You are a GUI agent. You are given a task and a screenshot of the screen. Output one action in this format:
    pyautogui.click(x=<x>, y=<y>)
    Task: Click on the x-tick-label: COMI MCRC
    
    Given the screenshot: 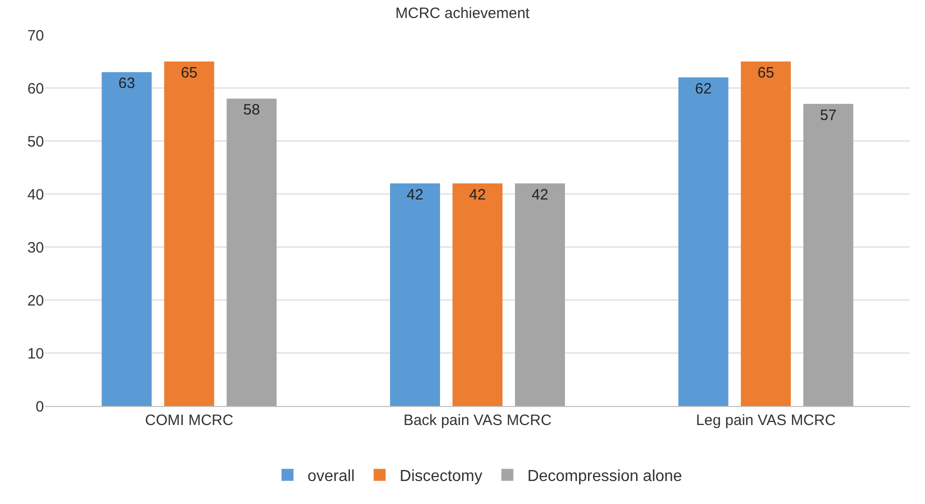 What is the action you would take?
    pyautogui.click(x=189, y=420)
    